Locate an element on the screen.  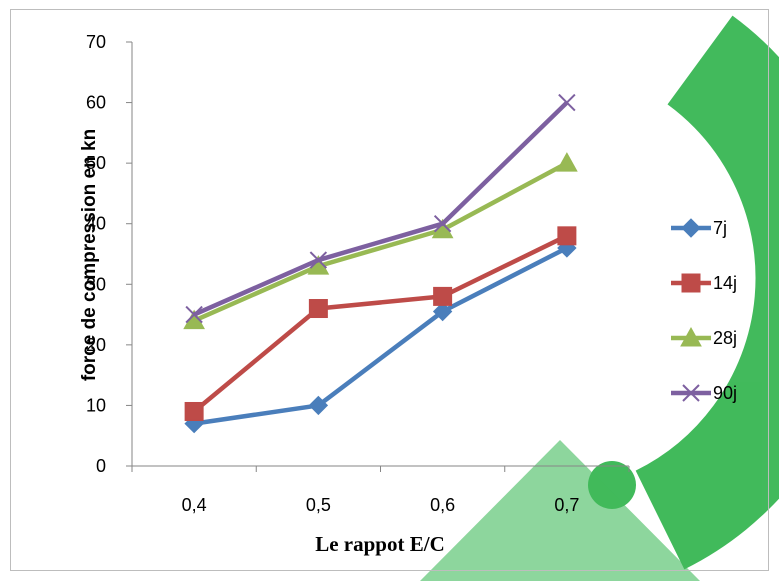
y-tick-label: 50 is located at coordinates (96, 163).